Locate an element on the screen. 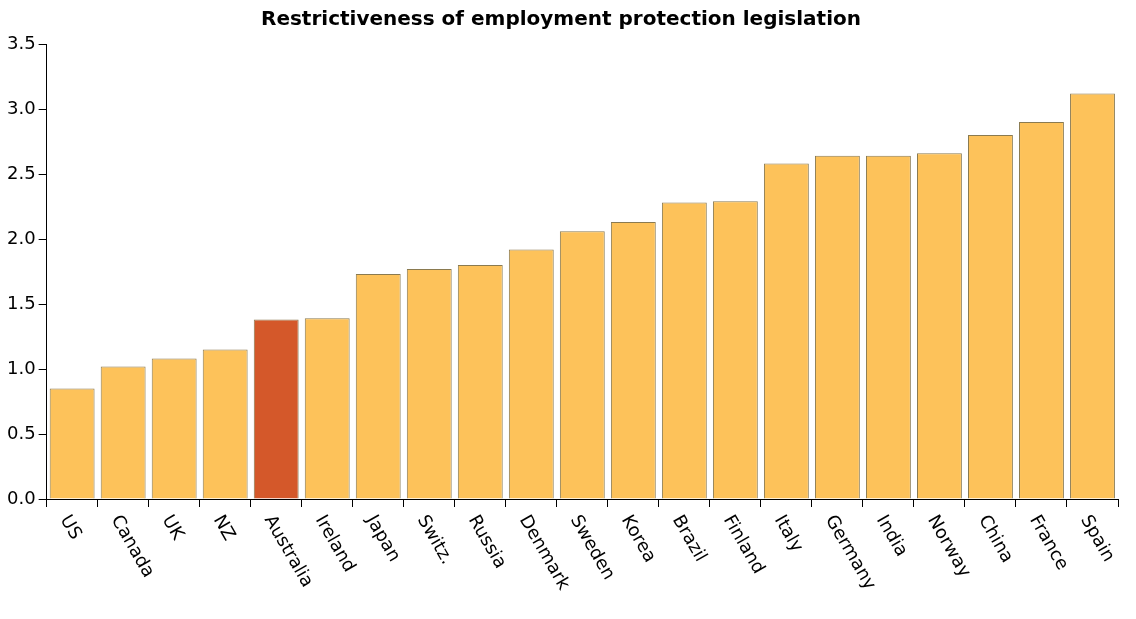  x-tick-label: UK is located at coordinates (174, 527).